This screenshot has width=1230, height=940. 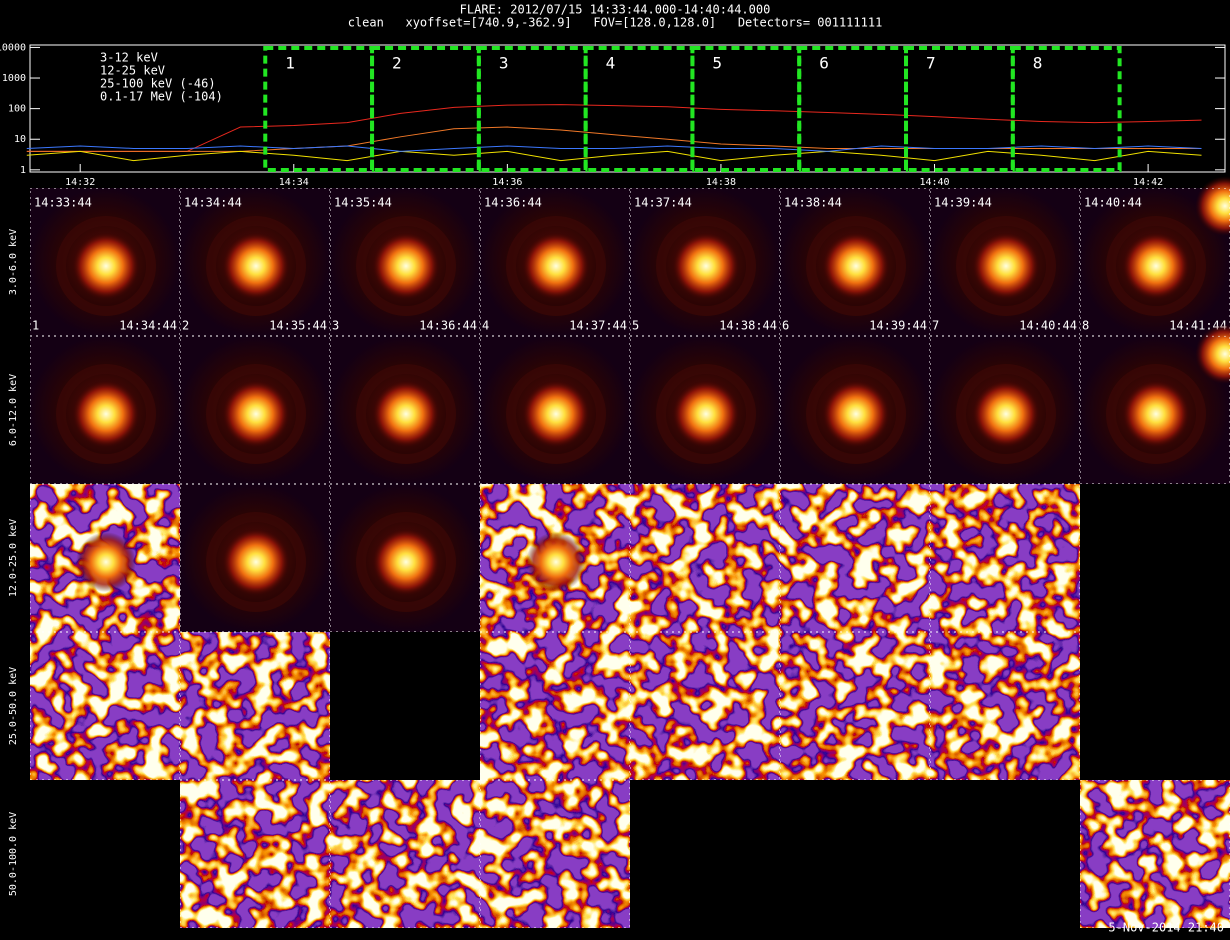 I want to click on interval-index: 6, so click(x=785, y=326).